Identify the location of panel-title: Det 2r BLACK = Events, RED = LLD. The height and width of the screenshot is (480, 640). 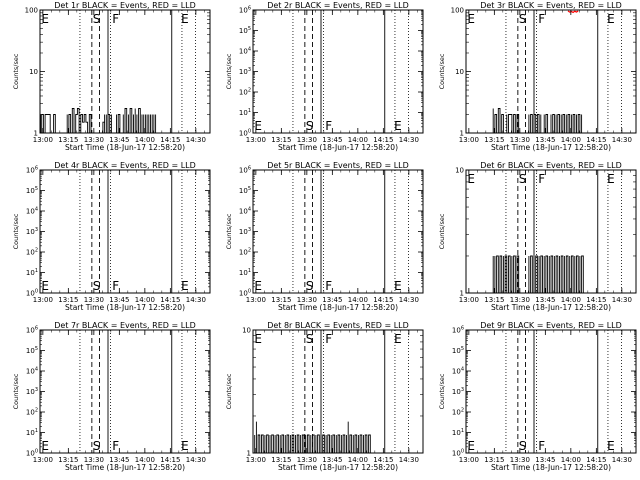
(338, 5).